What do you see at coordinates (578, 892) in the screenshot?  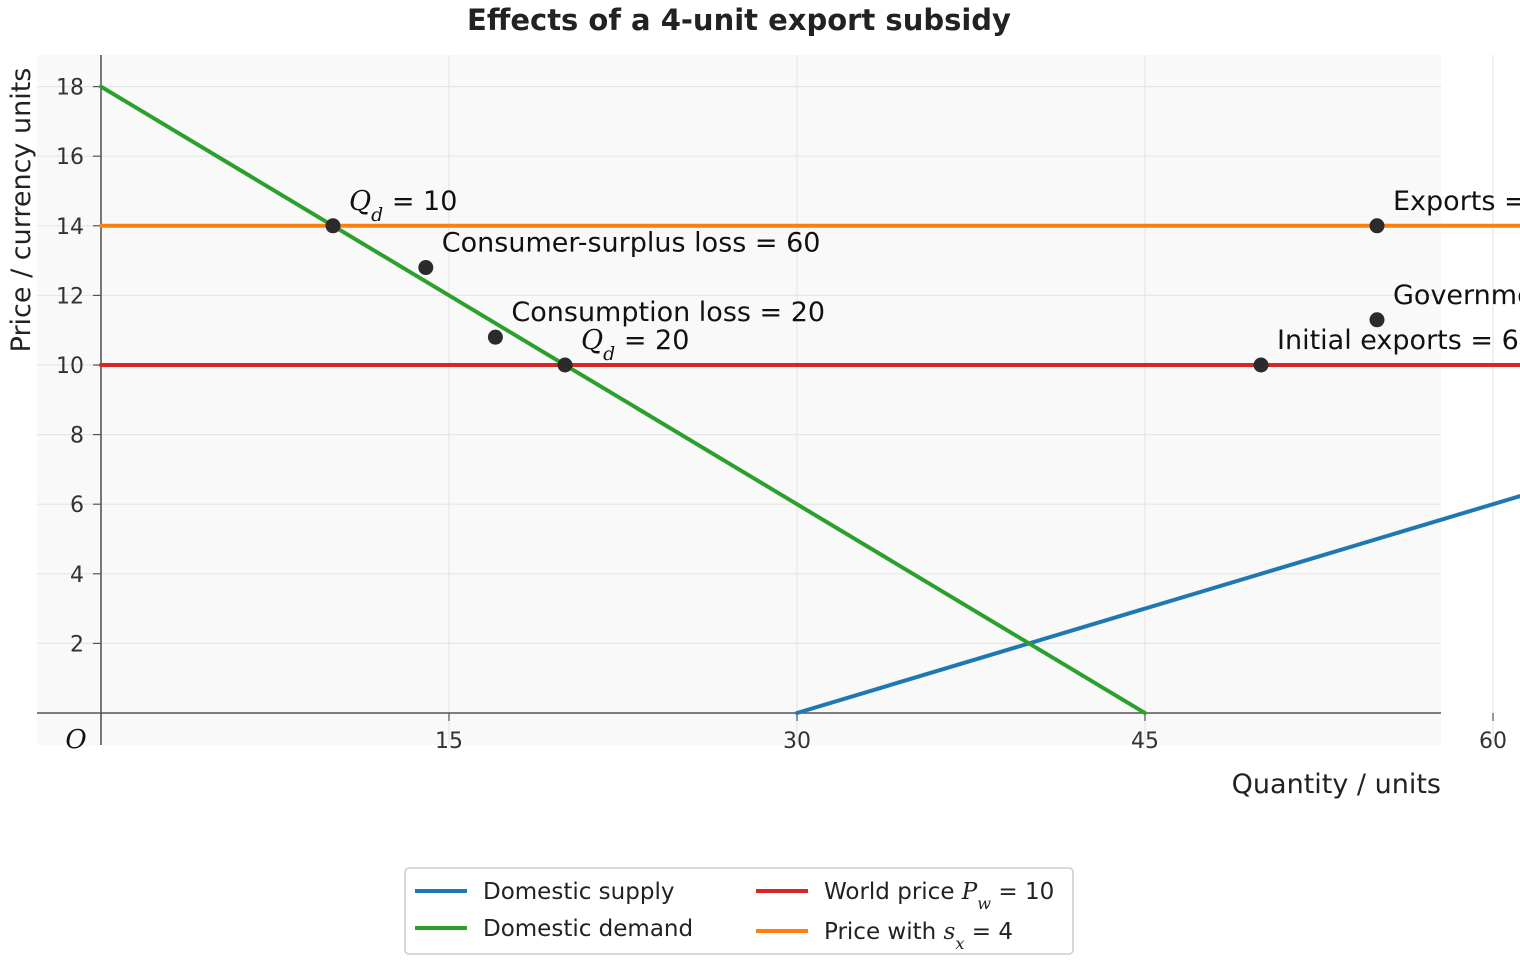 I see `legend-label: Domestic supply` at bounding box center [578, 892].